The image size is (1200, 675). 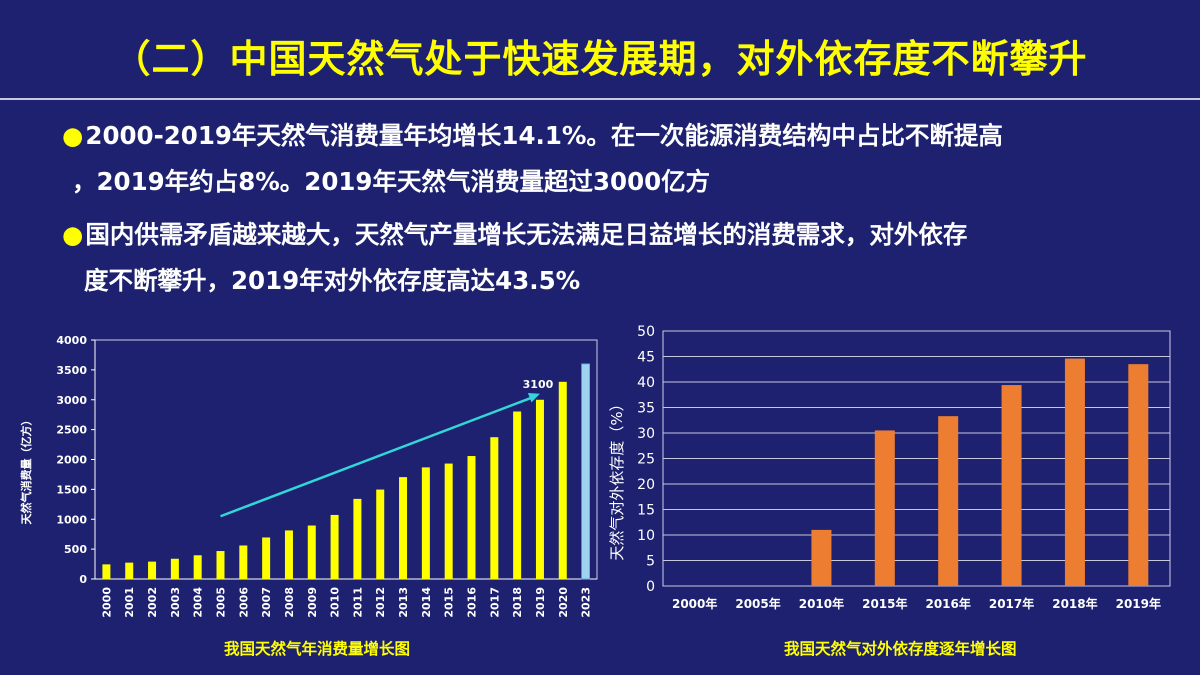 What do you see at coordinates (71, 519) in the screenshot?
I see `y-tick-label: 1000` at bounding box center [71, 519].